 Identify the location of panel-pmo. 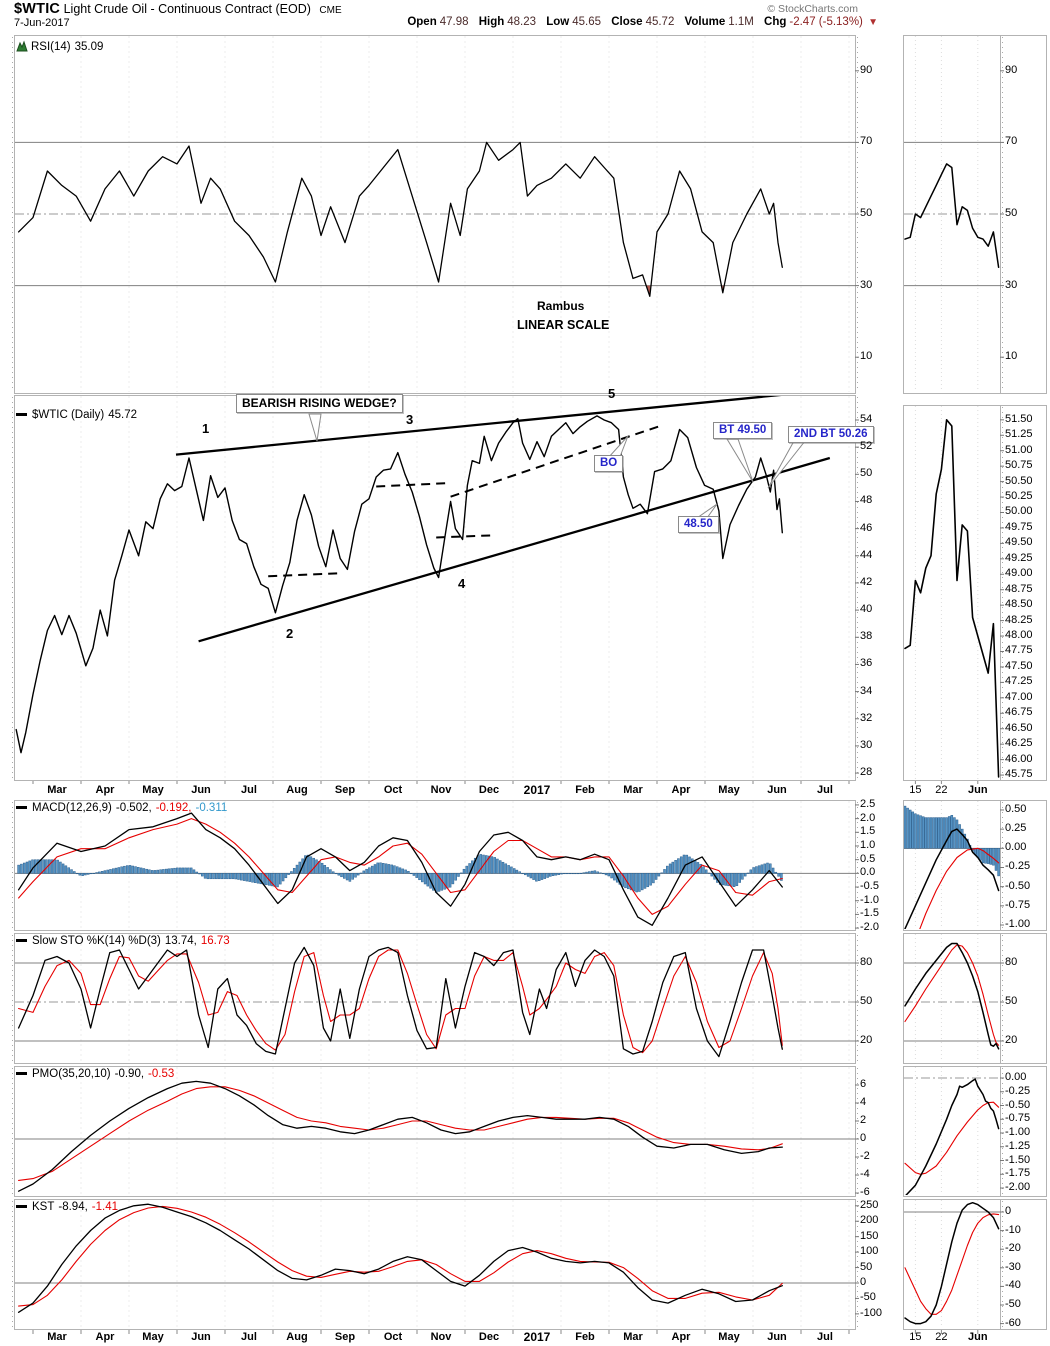
(435, 1131).